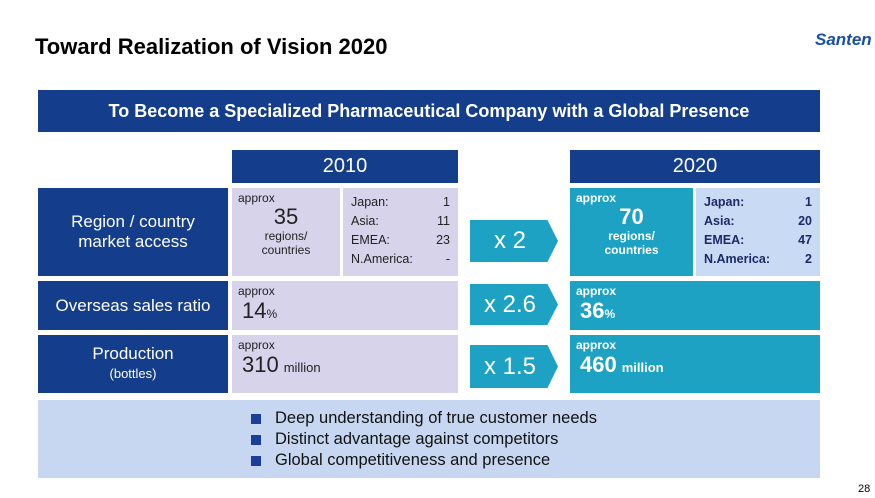 The image size is (875, 498). What do you see at coordinates (447, 259) in the screenshot?
I see `region-value: -` at bounding box center [447, 259].